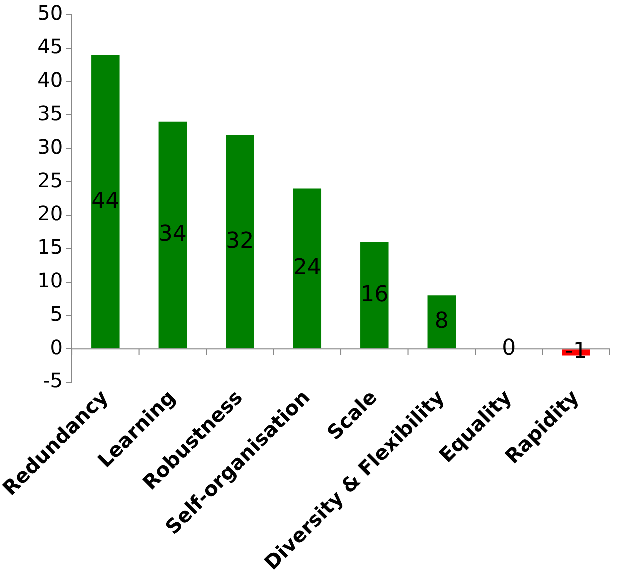 The height and width of the screenshot is (584, 618). I want to click on data-label: 0, so click(509, 348).